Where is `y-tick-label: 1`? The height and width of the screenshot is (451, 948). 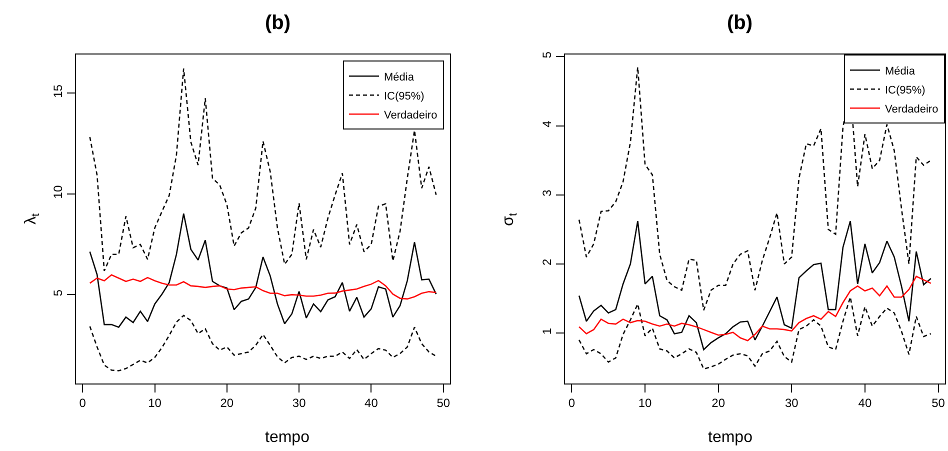 y-tick-label: 1 is located at coordinates (547, 331).